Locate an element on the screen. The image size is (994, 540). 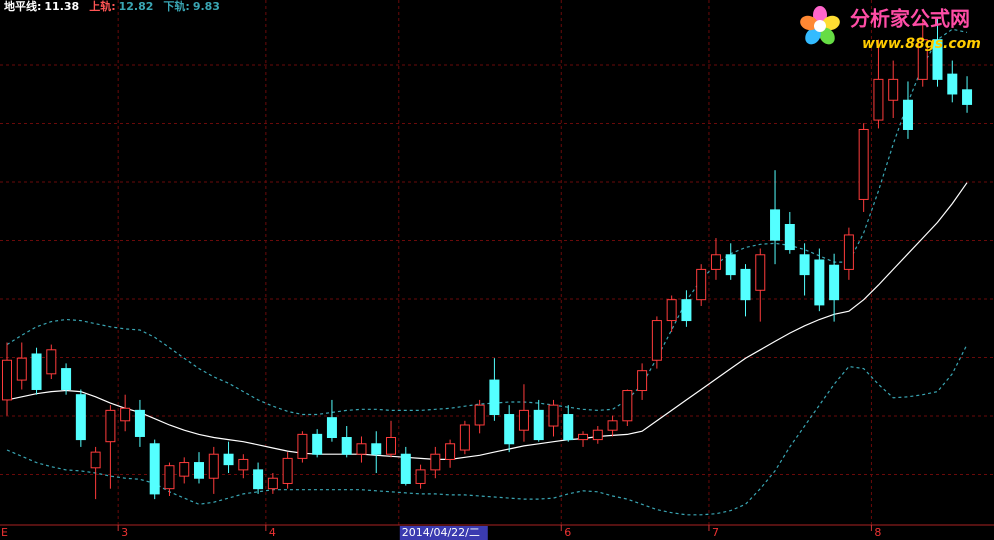
legend-name: 地平线: is located at coordinates (22, 6).